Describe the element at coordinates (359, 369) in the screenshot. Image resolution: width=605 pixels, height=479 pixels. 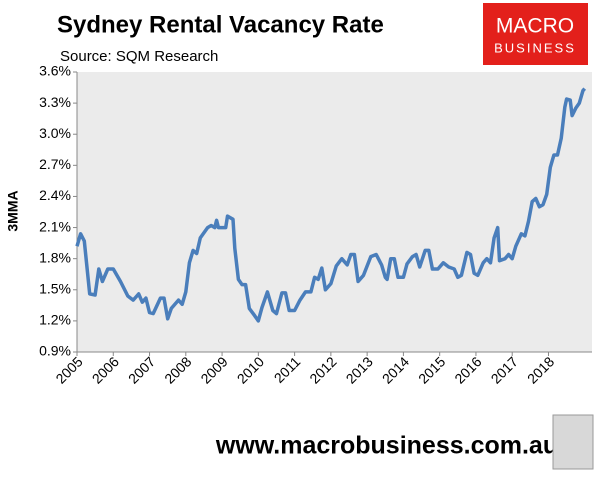
I see `x-tick-label: 2013` at that location.